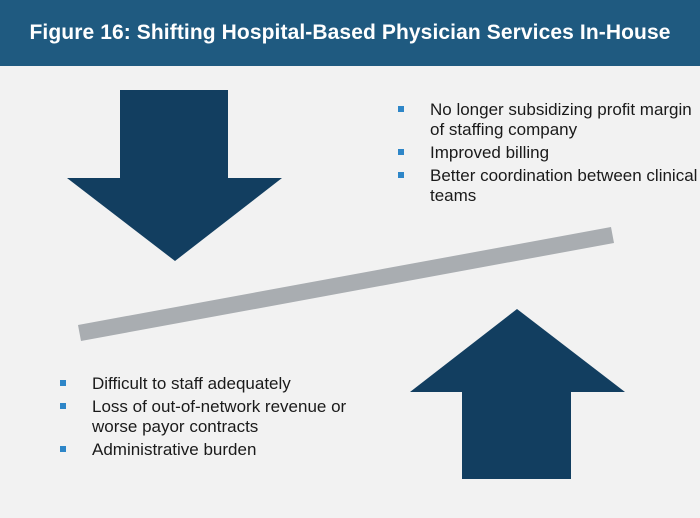  Describe the element at coordinates (174, 175) in the screenshot. I see `down-arrow-icon` at that location.